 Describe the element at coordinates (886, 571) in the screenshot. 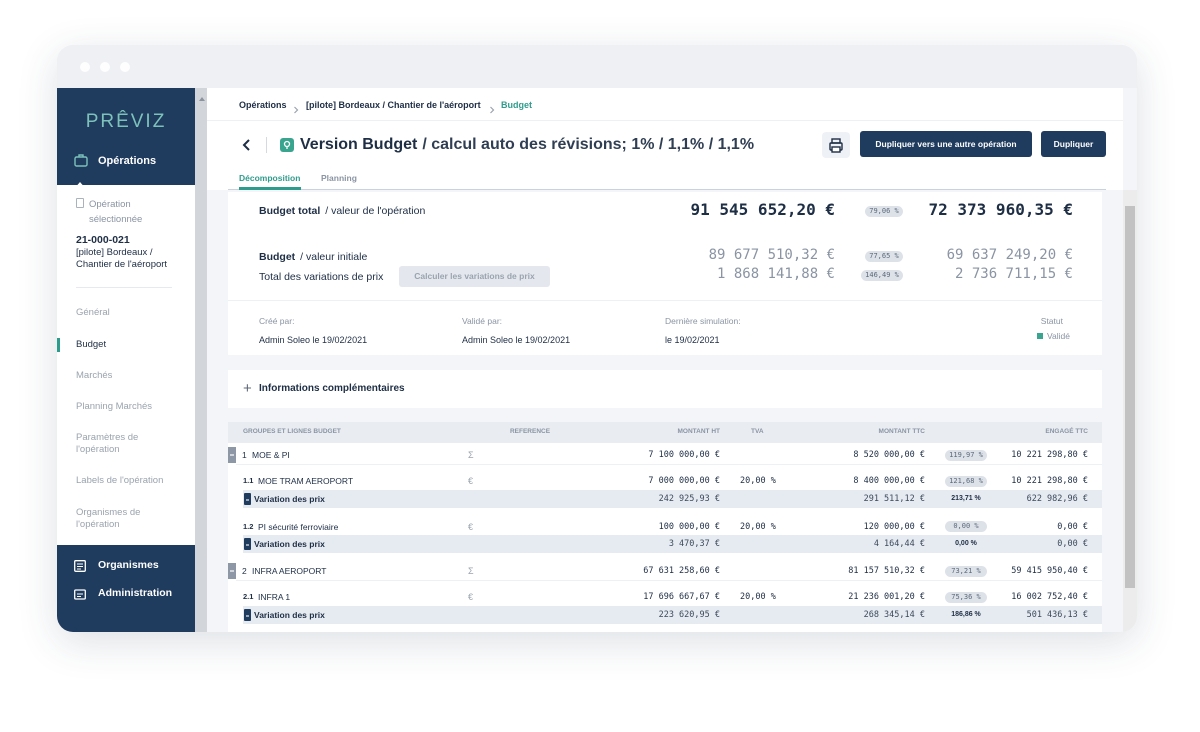

I see `amount-ttc: 81 157 510,32 €` at that location.